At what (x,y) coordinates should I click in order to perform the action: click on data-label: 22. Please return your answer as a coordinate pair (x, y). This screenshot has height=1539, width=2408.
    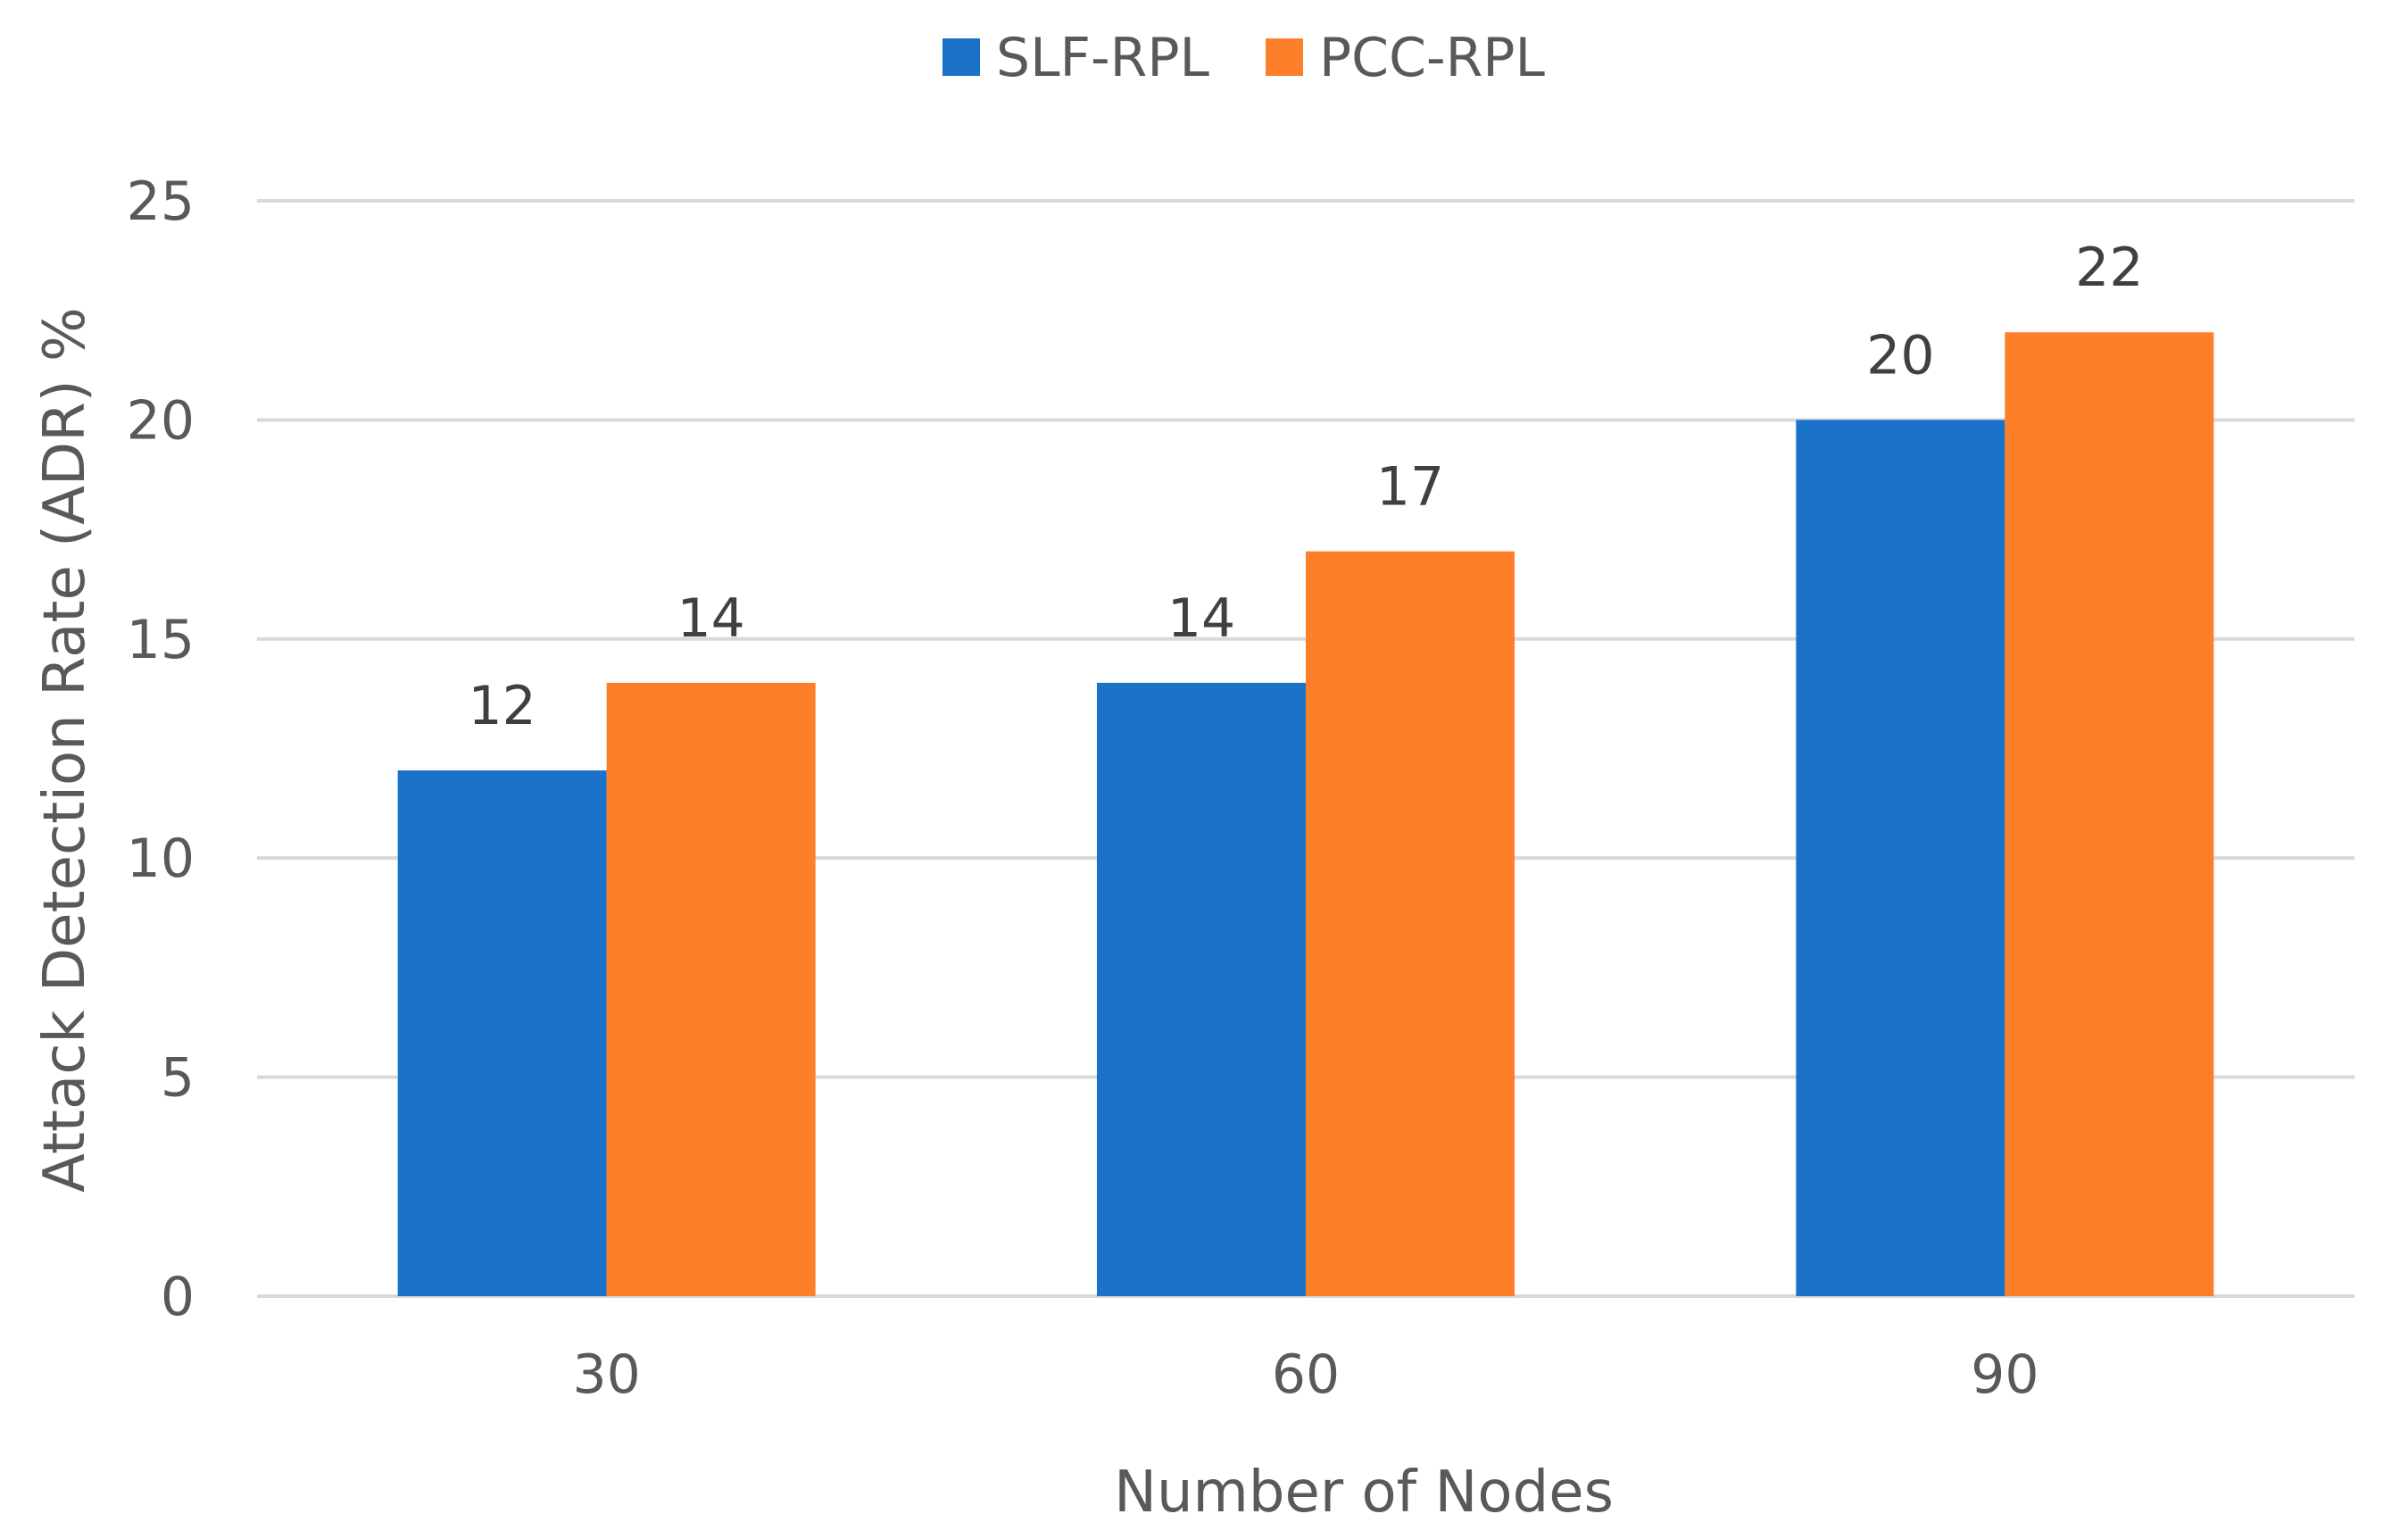
    Looking at the image, I should click on (2109, 268).